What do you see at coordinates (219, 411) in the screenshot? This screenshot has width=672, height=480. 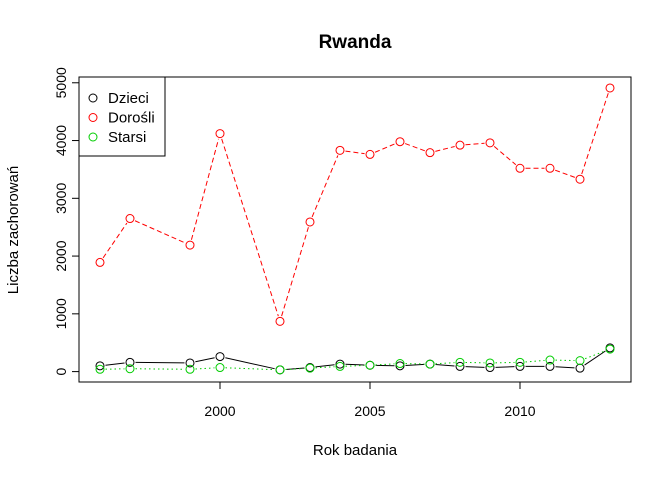 I see `x-tick-label: 2000` at bounding box center [219, 411].